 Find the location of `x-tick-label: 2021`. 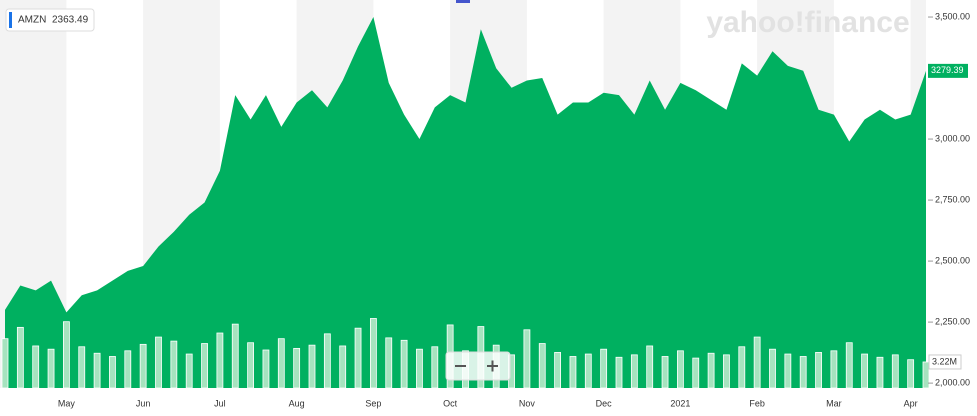

x-tick-label: 2021 is located at coordinates (680, 403).